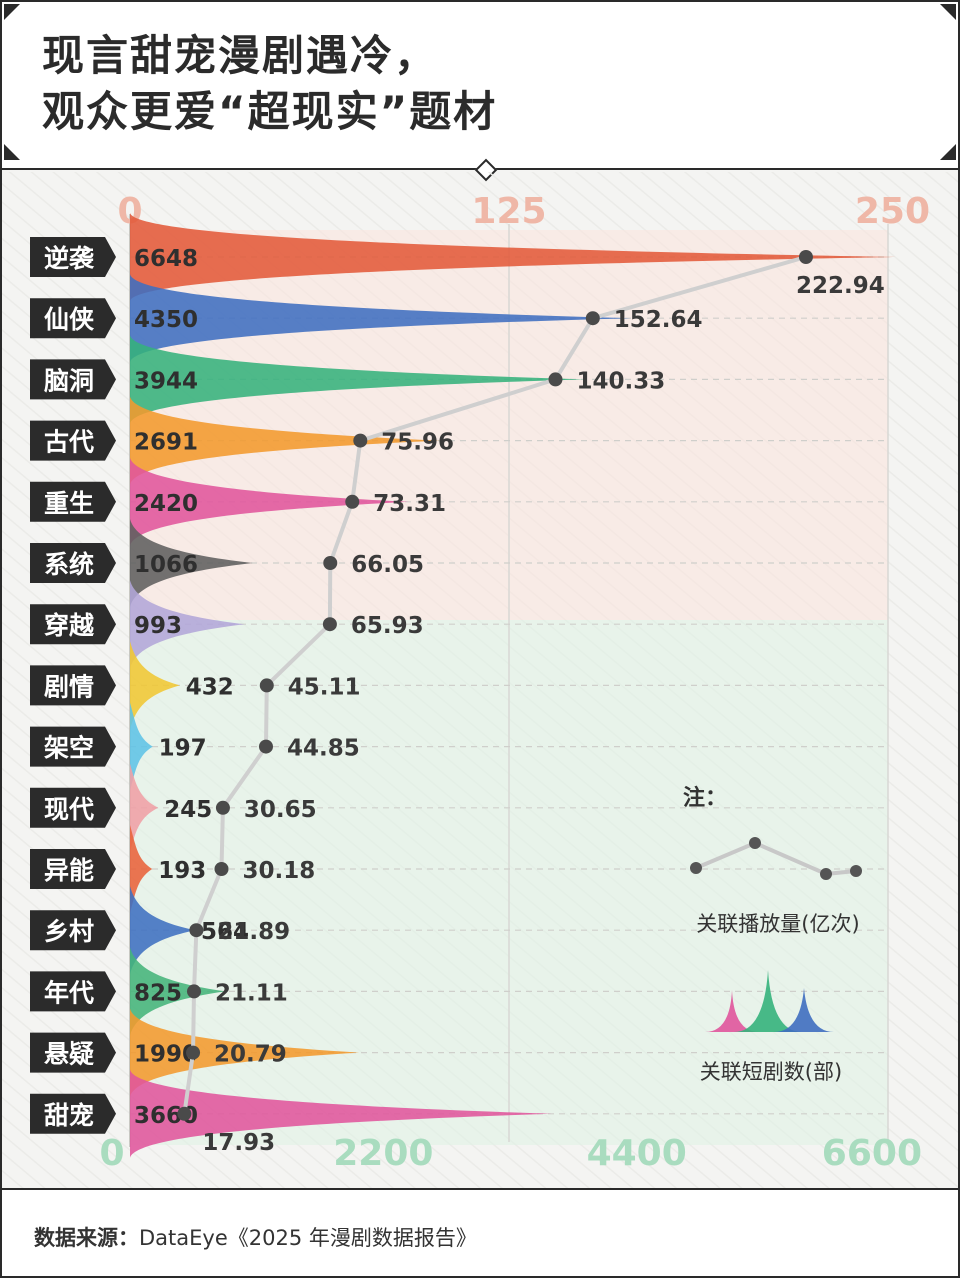  What do you see at coordinates (269, 84) in the screenshot?
I see `page-title: 现言甜宠漫剧遇冷， 观众更爱“超现实”题材` at bounding box center [269, 84].